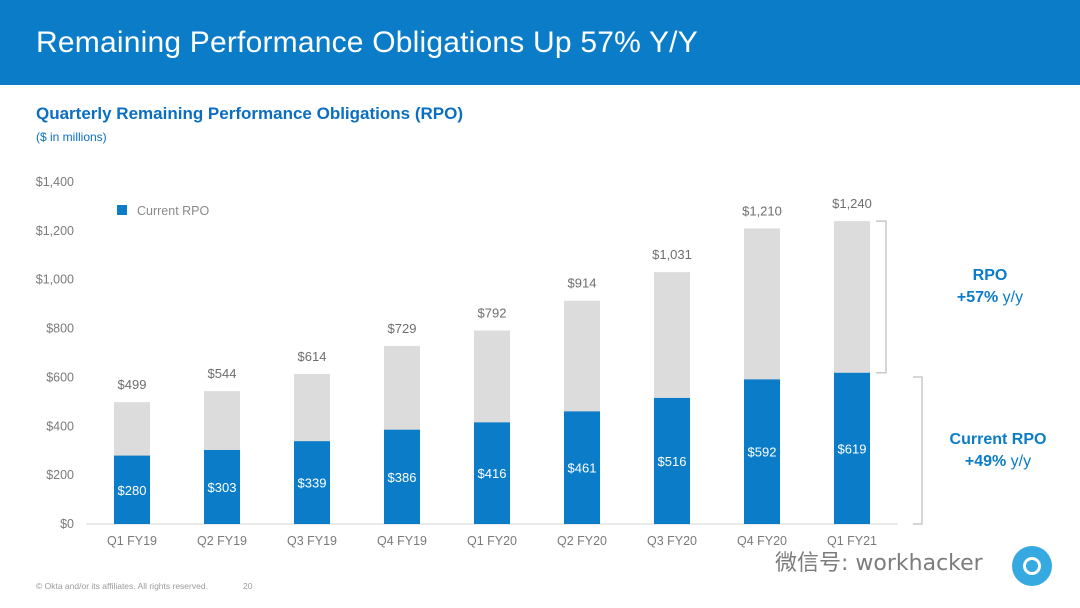 This screenshot has height=608, width=1080. I want to click on rpo-bracket, so click(881, 297).